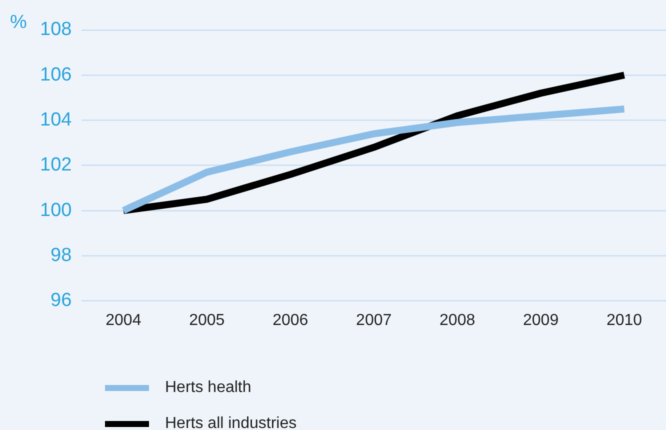 This screenshot has width=666, height=430. What do you see at coordinates (124, 320) in the screenshot?
I see `x-tick-label: 2004` at bounding box center [124, 320].